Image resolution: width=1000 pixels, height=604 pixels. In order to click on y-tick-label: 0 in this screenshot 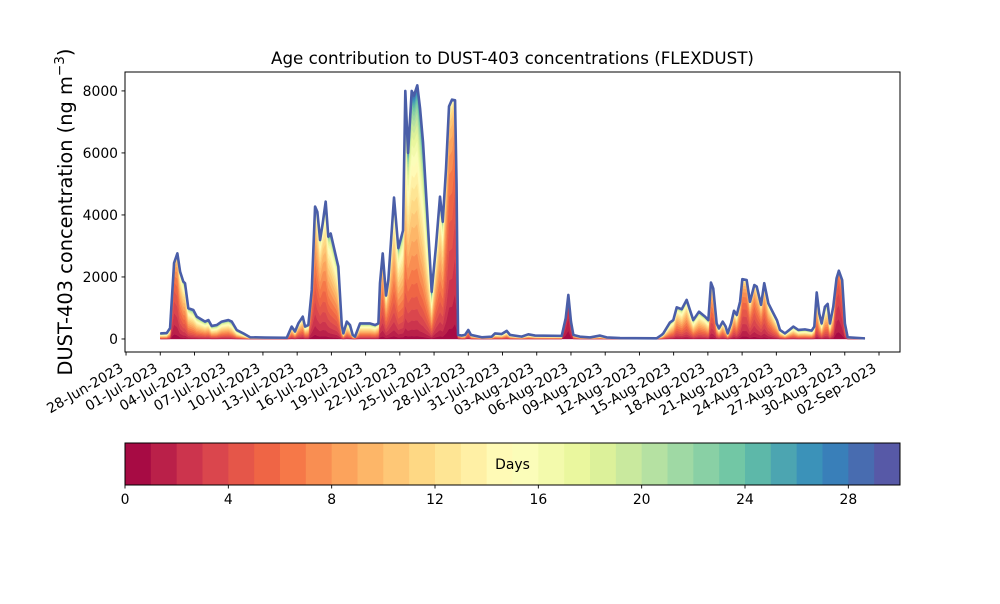, I will do `click(113, 340)`.